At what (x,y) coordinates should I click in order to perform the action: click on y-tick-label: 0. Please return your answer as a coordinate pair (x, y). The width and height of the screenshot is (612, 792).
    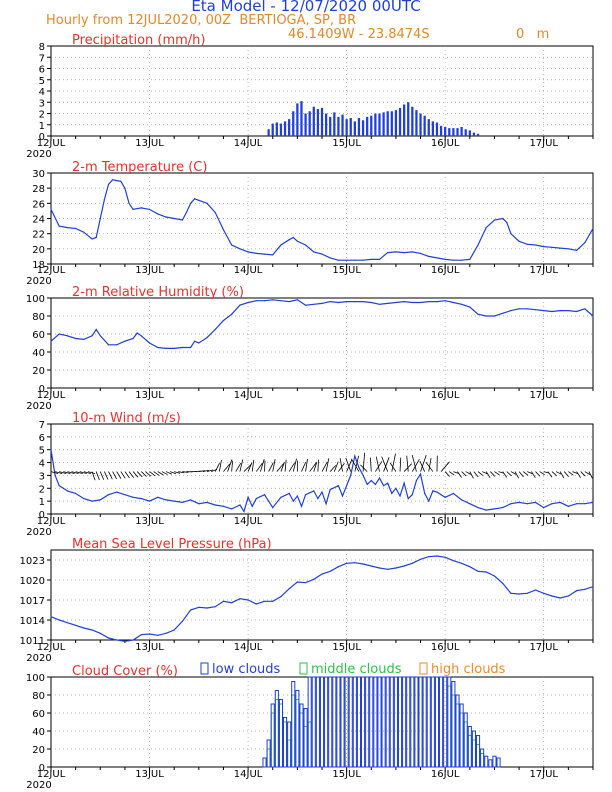
    Looking at the image, I should click on (42, 768).